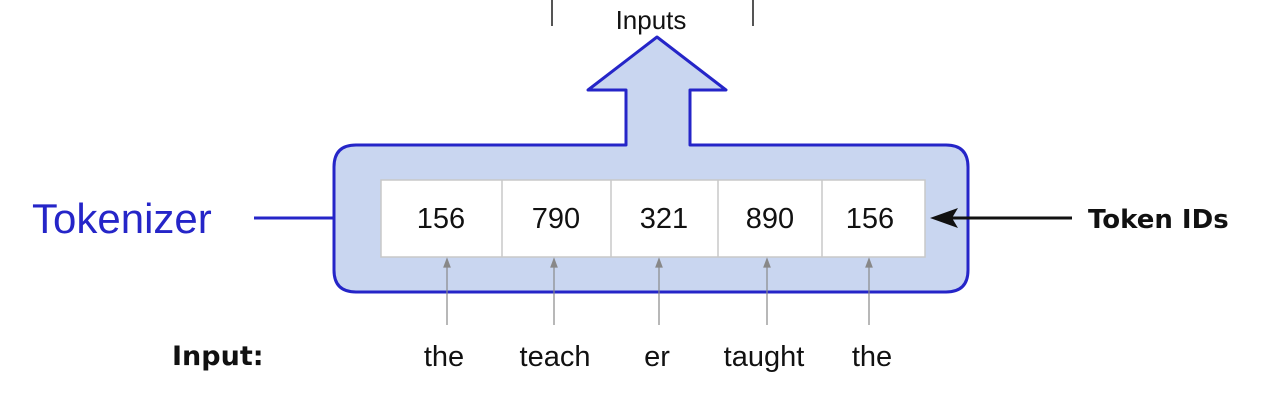 The width and height of the screenshot is (1288, 410). I want to click on input-token: taught, so click(764, 357).